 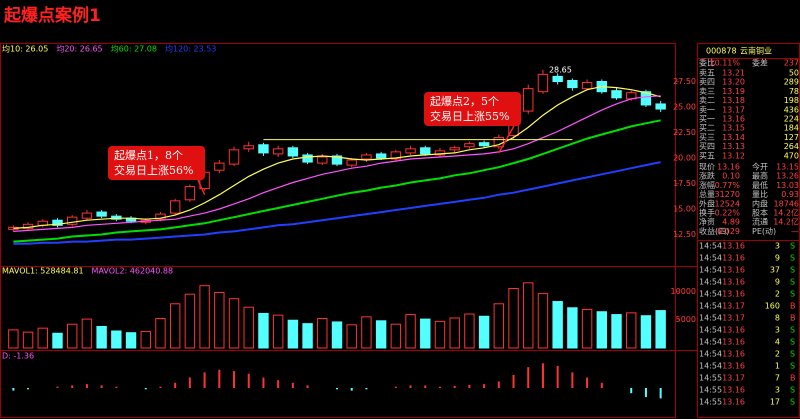 I want to click on order-book-cell: 买一, so click(x=707, y=119).